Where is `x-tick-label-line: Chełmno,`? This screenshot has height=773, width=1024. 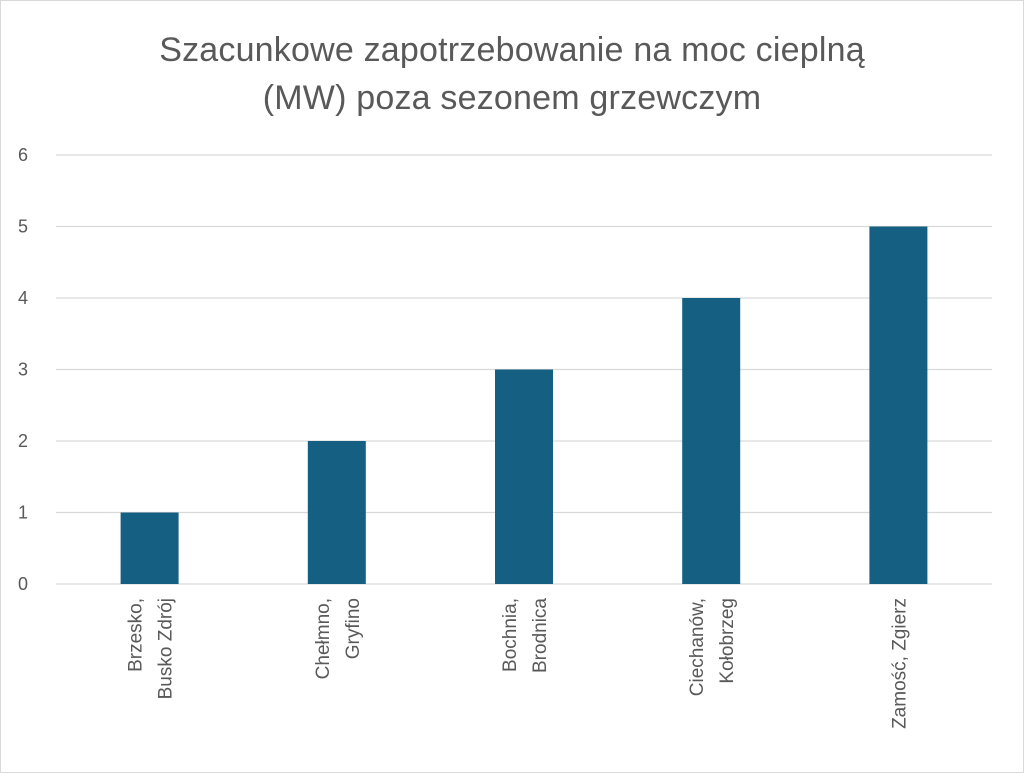
x-tick-label-line: Chełmno, is located at coordinates (323, 638).